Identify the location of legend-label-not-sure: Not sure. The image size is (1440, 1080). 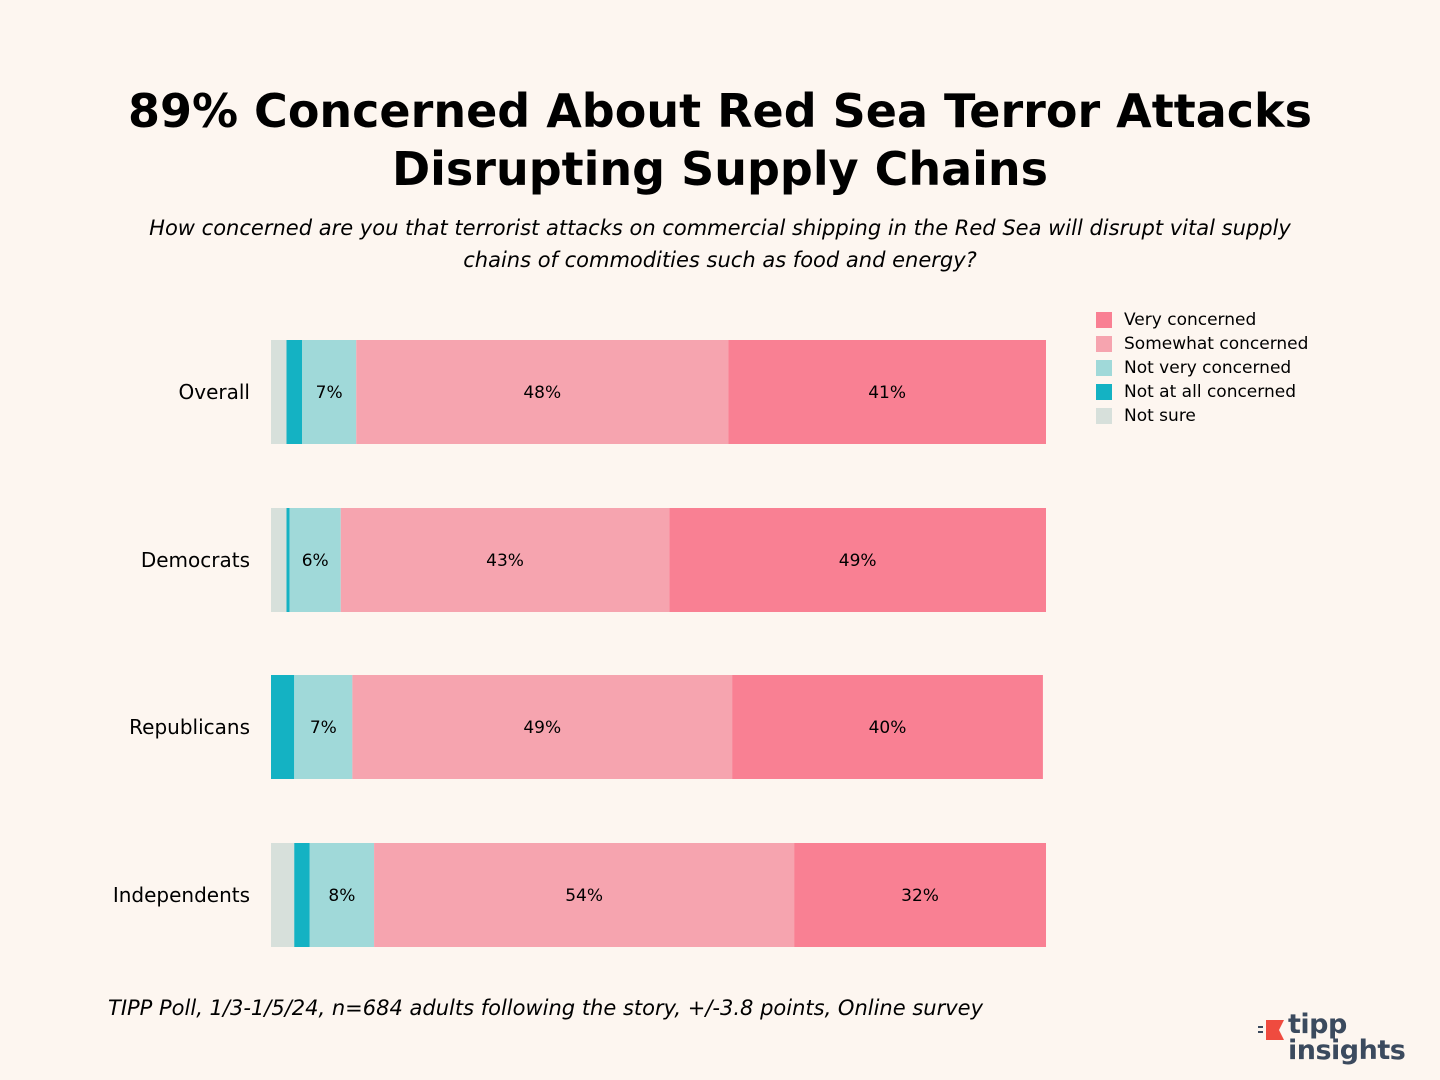
(1160, 416).